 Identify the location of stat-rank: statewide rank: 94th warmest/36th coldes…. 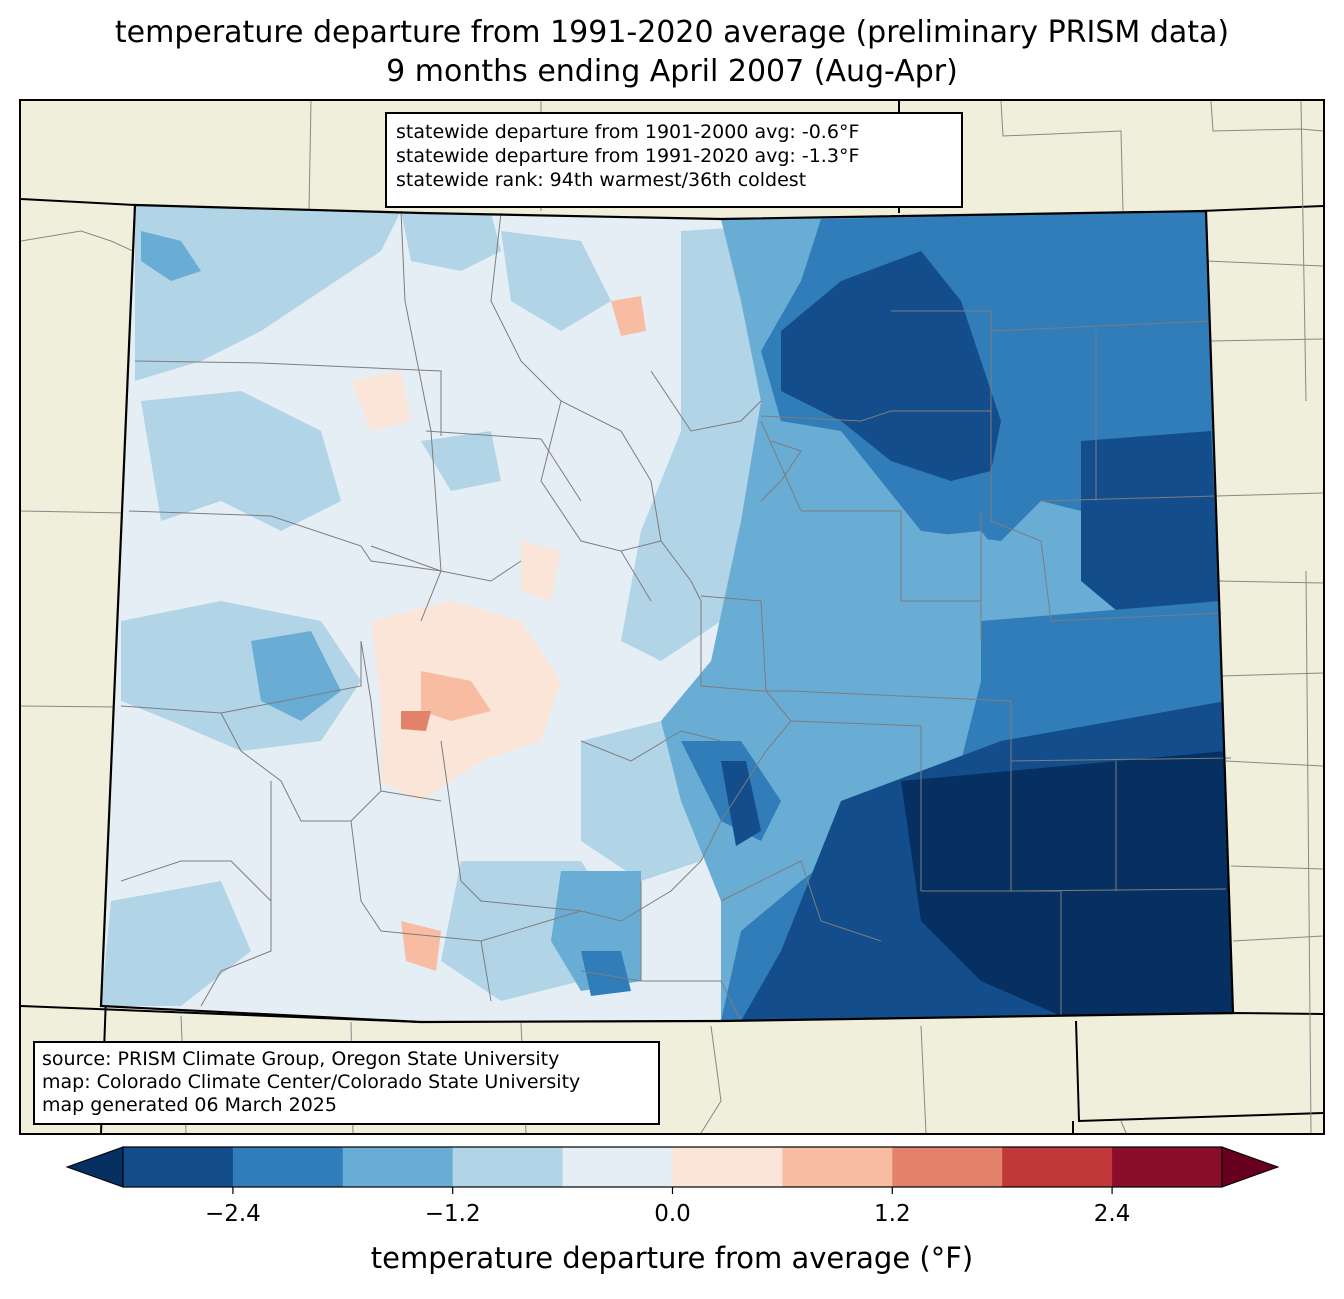
(601, 180).